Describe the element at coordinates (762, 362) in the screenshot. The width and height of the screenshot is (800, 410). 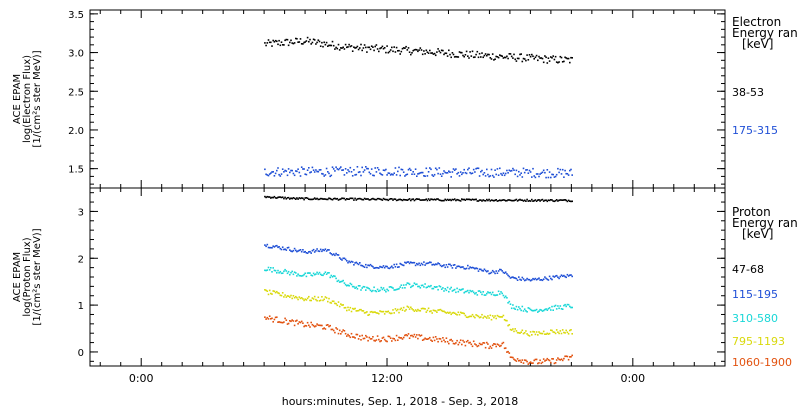
I see `proton-legend-entry: 1060-1900` at that location.